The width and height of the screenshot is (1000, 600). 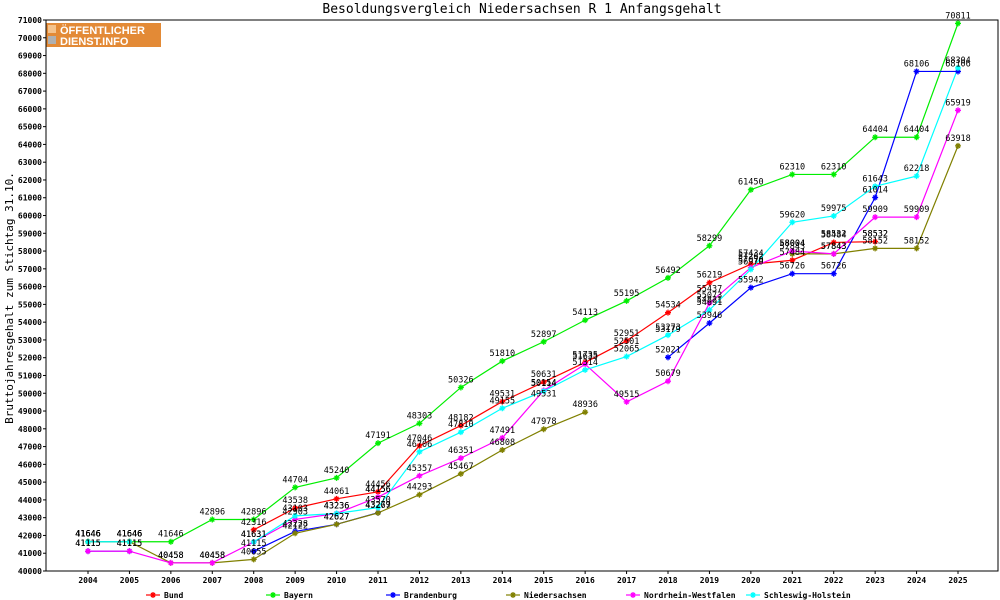 What do you see at coordinates (917, 64) in the screenshot?
I see `value-label-brandenburg: 68106` at bounding box center [917, 64].